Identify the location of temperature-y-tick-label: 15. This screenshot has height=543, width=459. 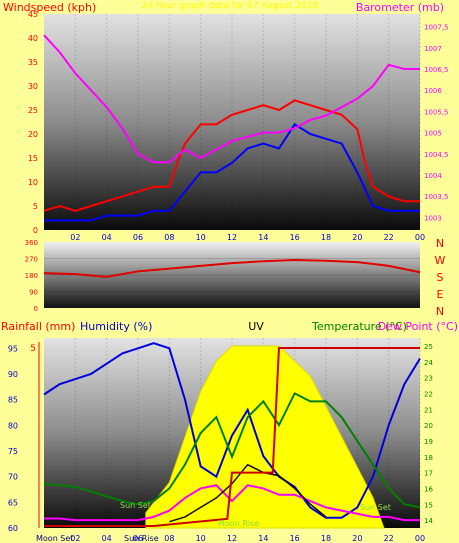
(428, 505).